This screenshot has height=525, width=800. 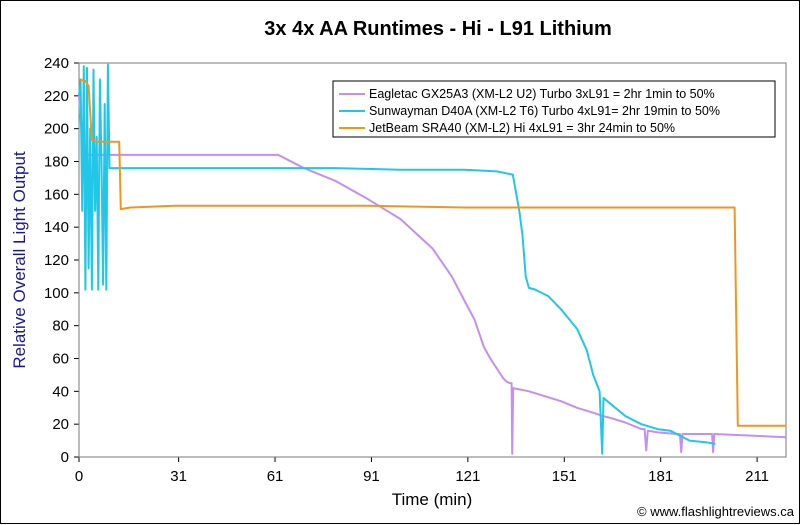 I want to click on x-axis: 0 31 61 91 121 151 181 211, so click(x=422, y=471).